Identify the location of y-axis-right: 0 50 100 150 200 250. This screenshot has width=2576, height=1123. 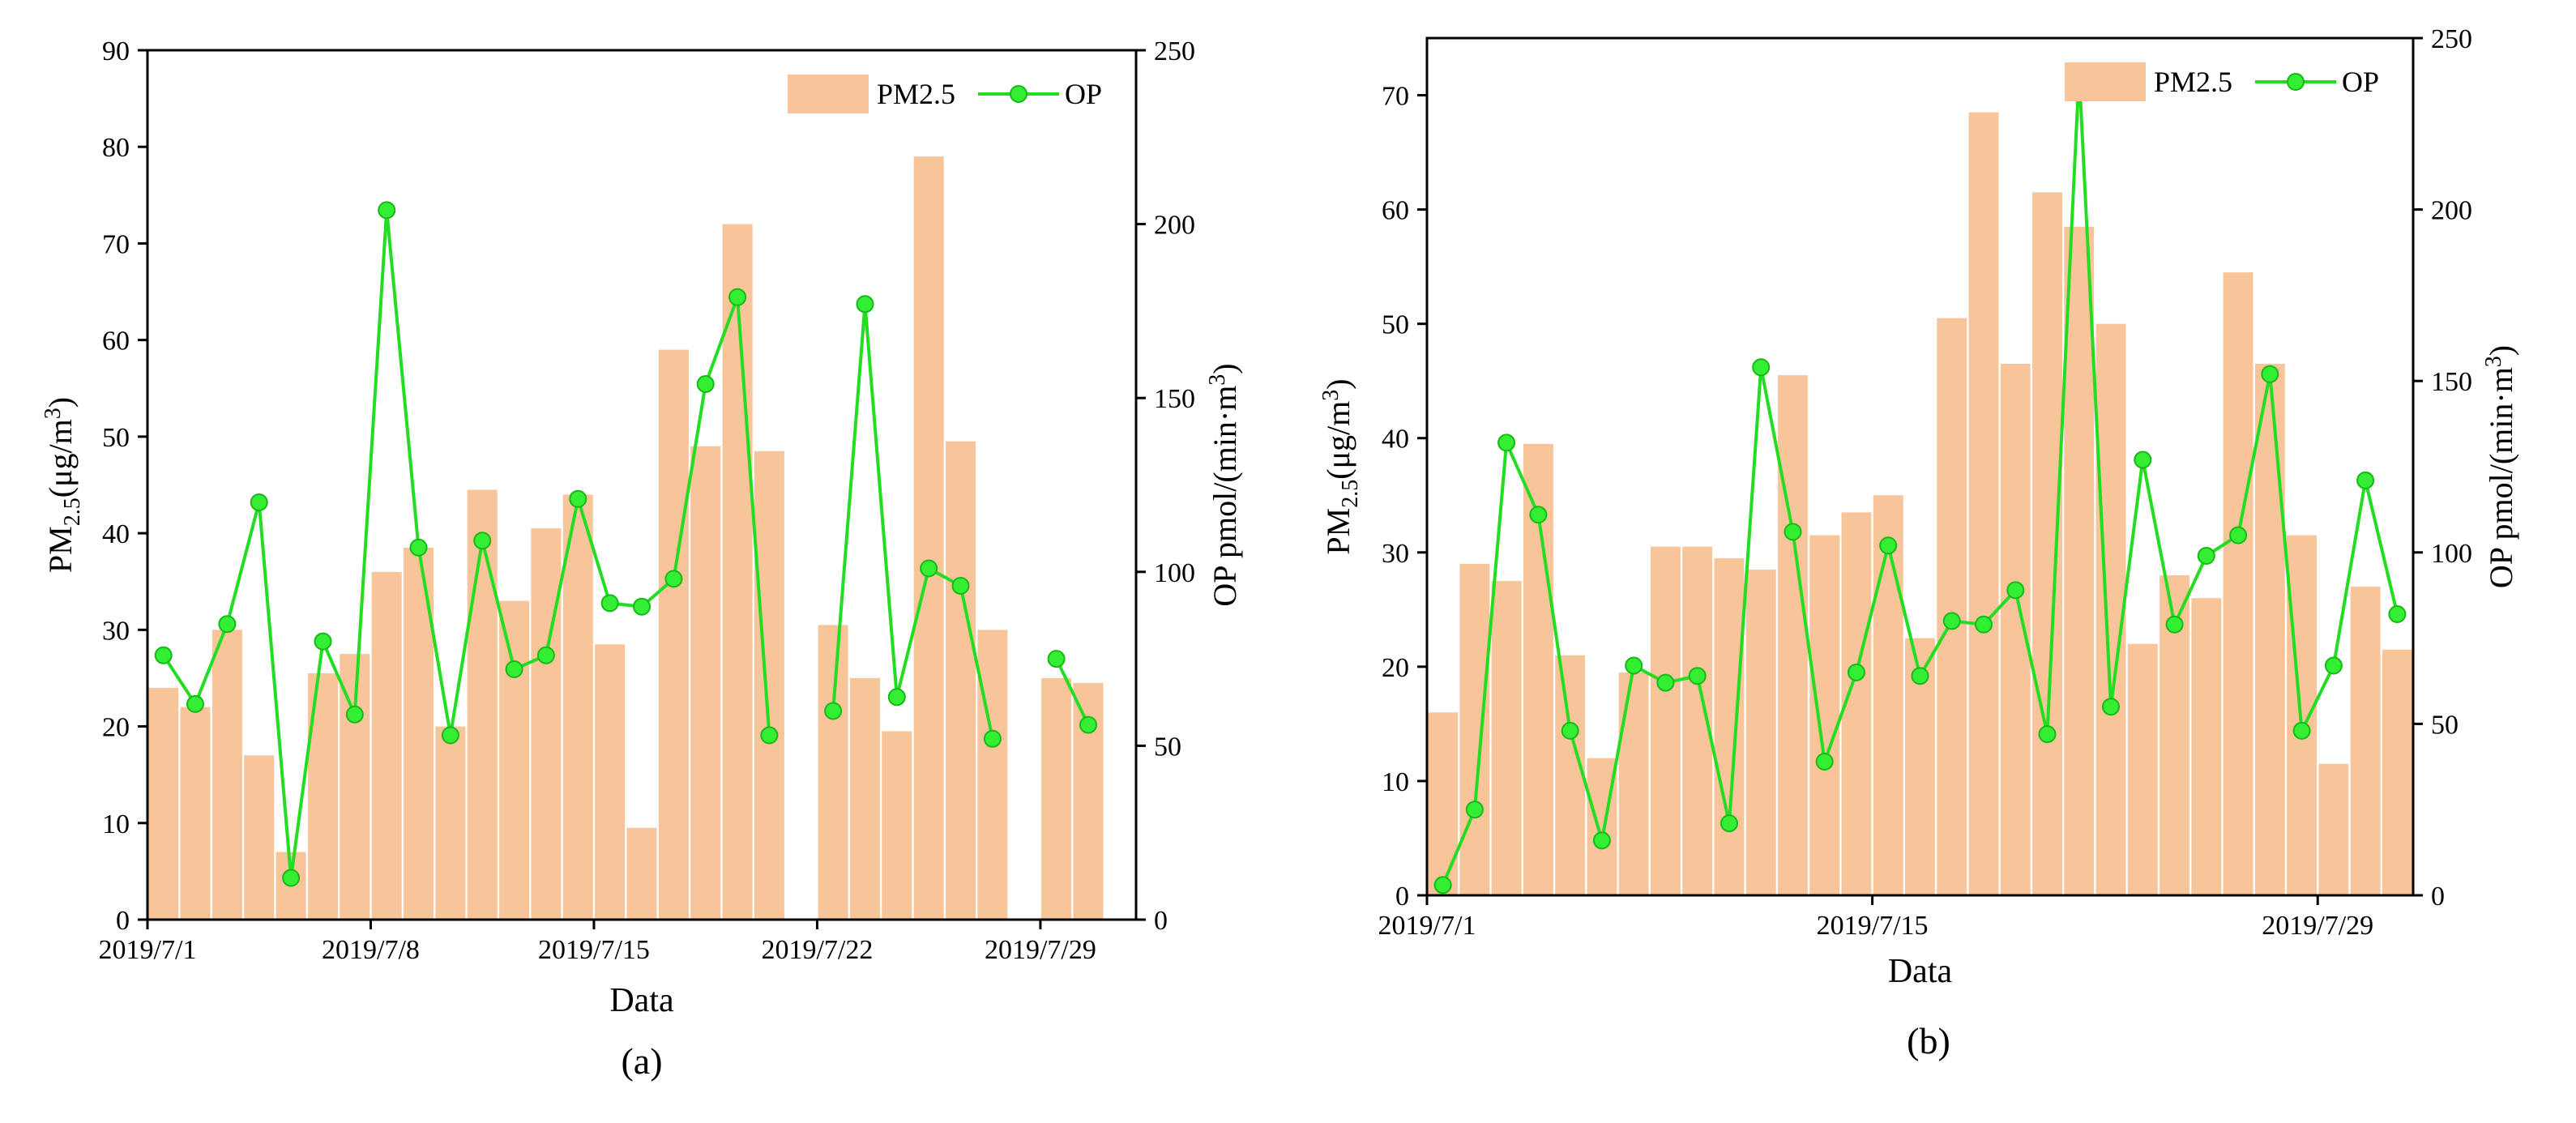
(2442, 468).